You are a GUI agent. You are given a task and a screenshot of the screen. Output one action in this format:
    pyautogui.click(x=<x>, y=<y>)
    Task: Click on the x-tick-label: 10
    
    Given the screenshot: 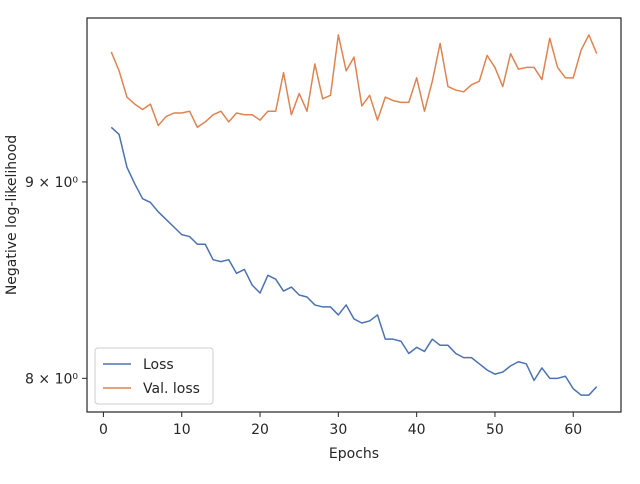 What is the action you would take?
    pyautogui.click(x=182, y=430)
    